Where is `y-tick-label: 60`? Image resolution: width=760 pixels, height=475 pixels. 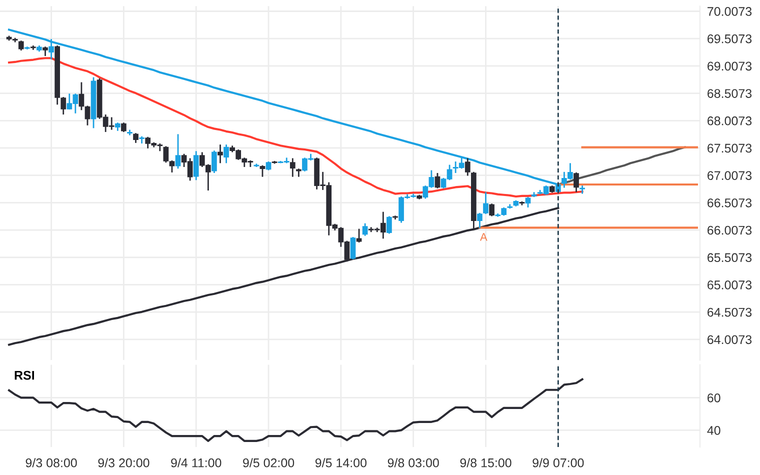
y-tick-label: 60 is located at coordinates (714, 397).